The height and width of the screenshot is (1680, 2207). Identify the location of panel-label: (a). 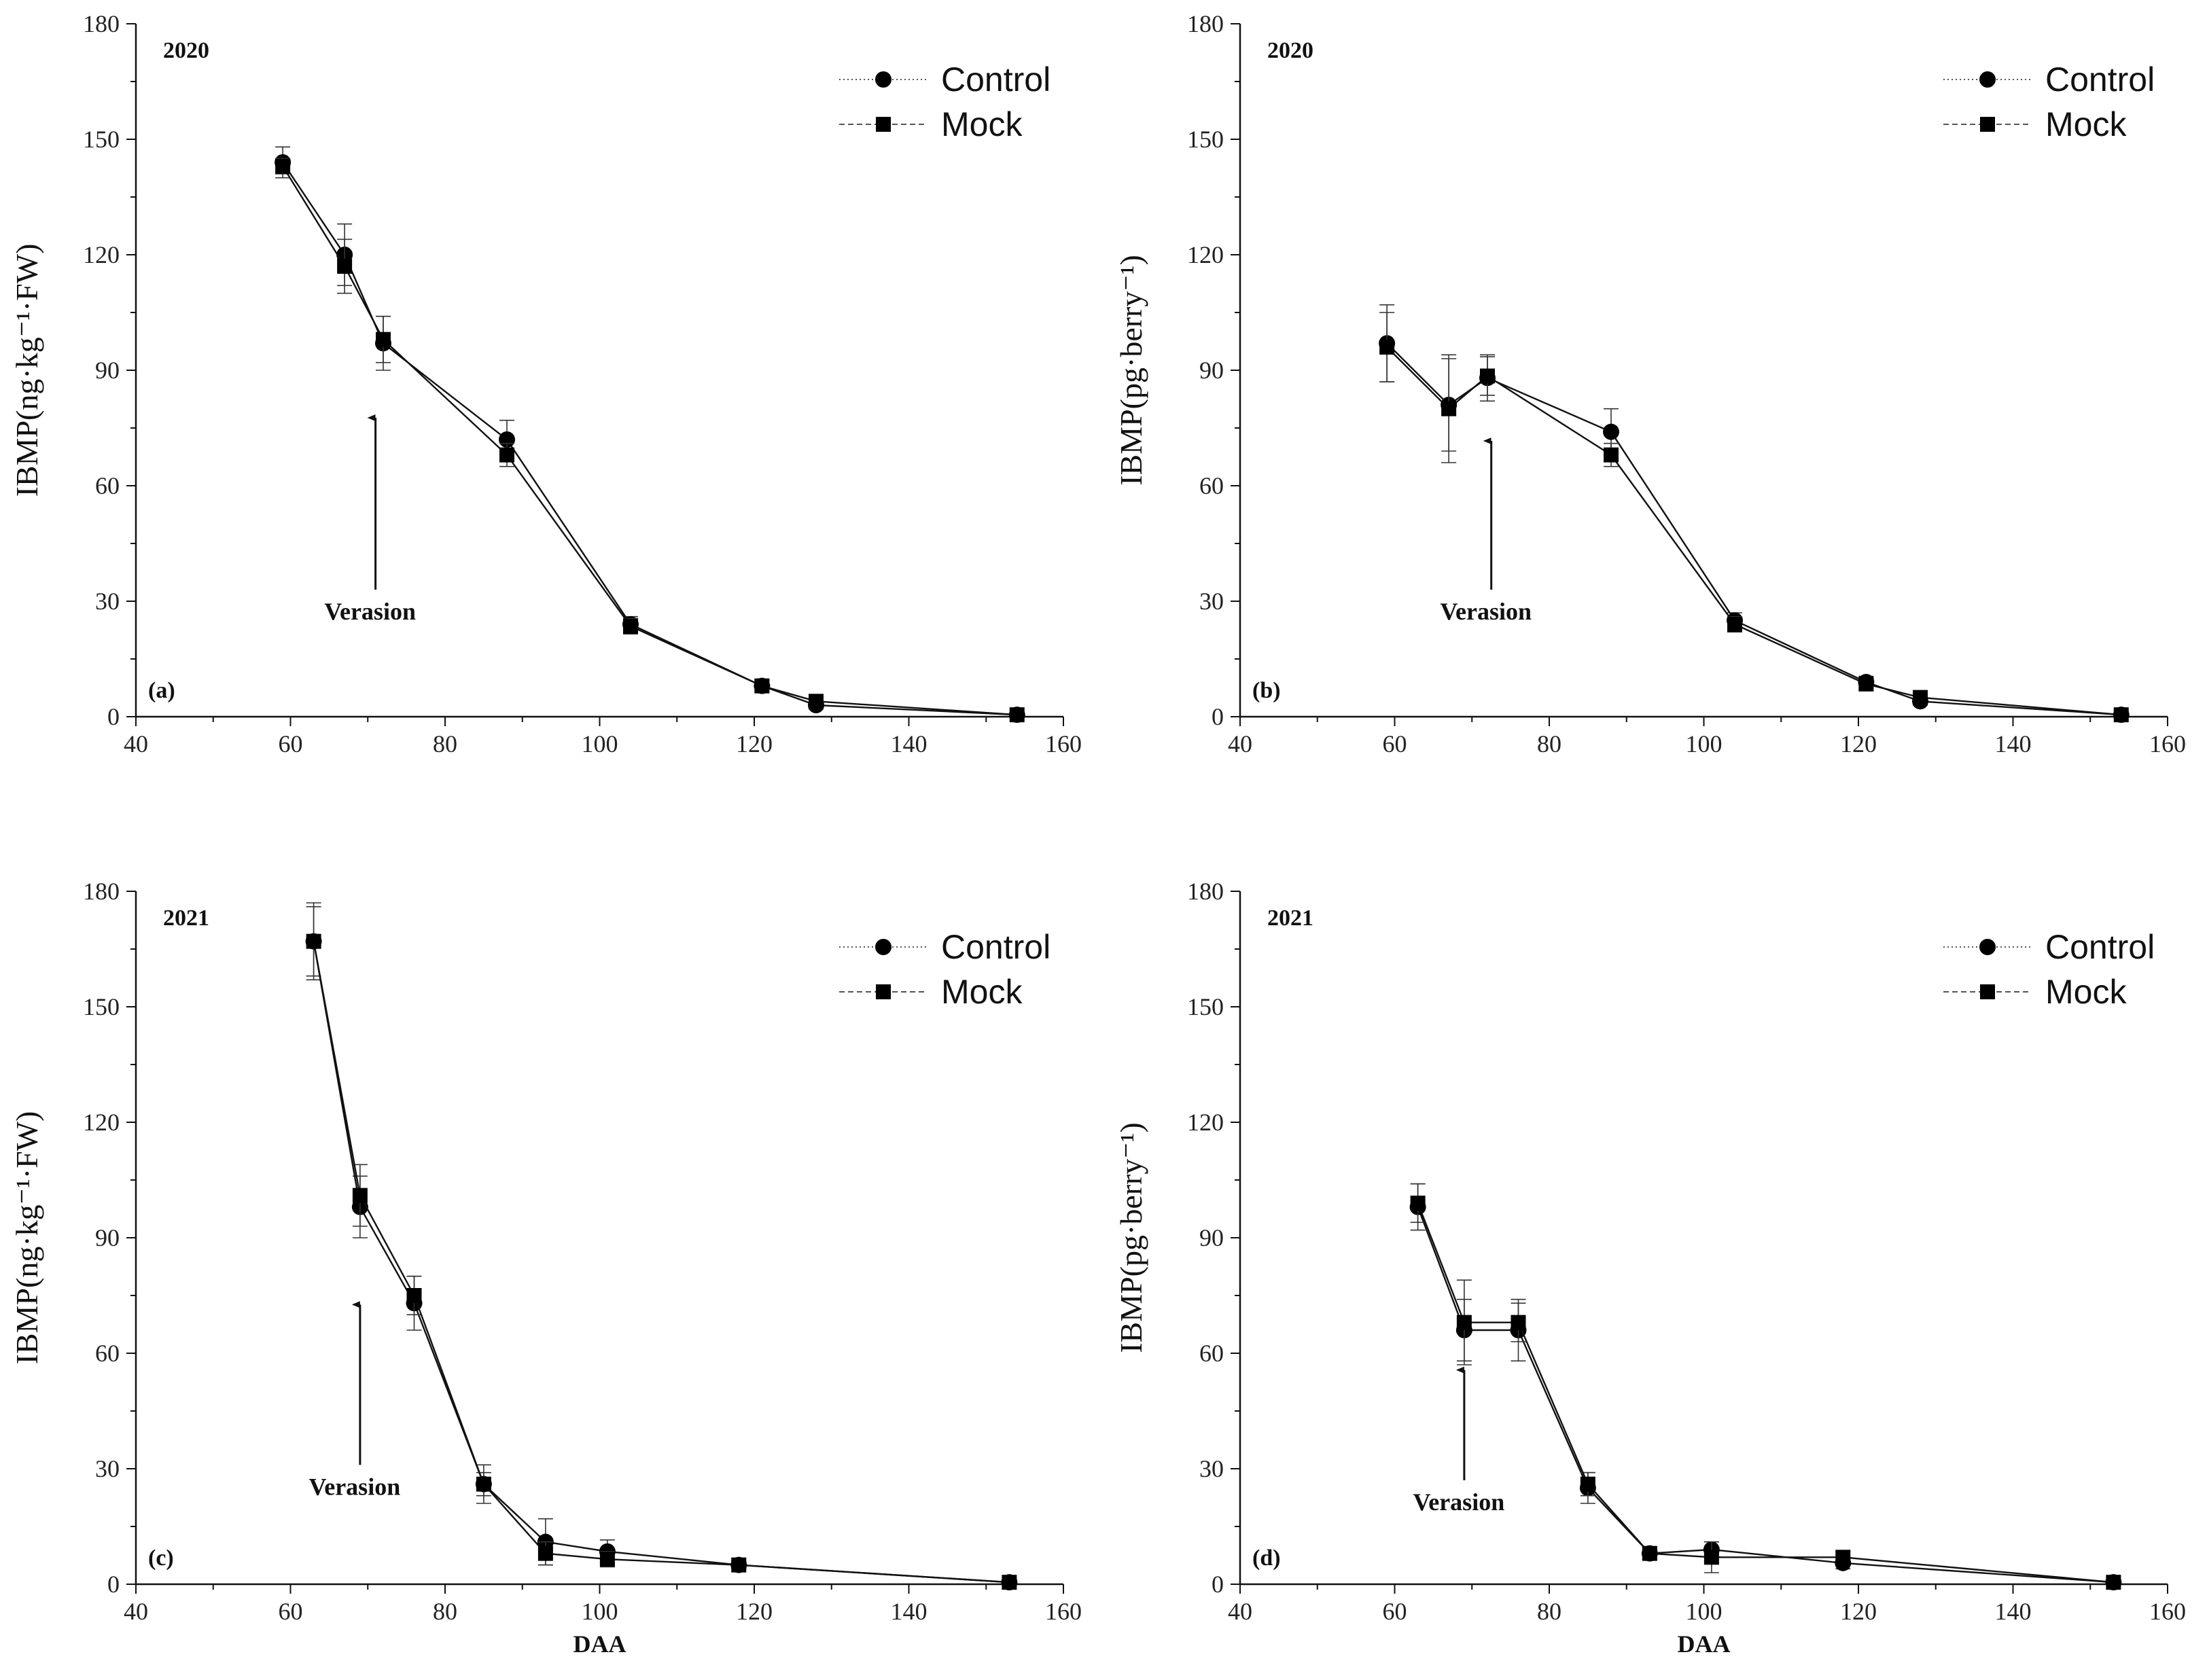
(162, 690).